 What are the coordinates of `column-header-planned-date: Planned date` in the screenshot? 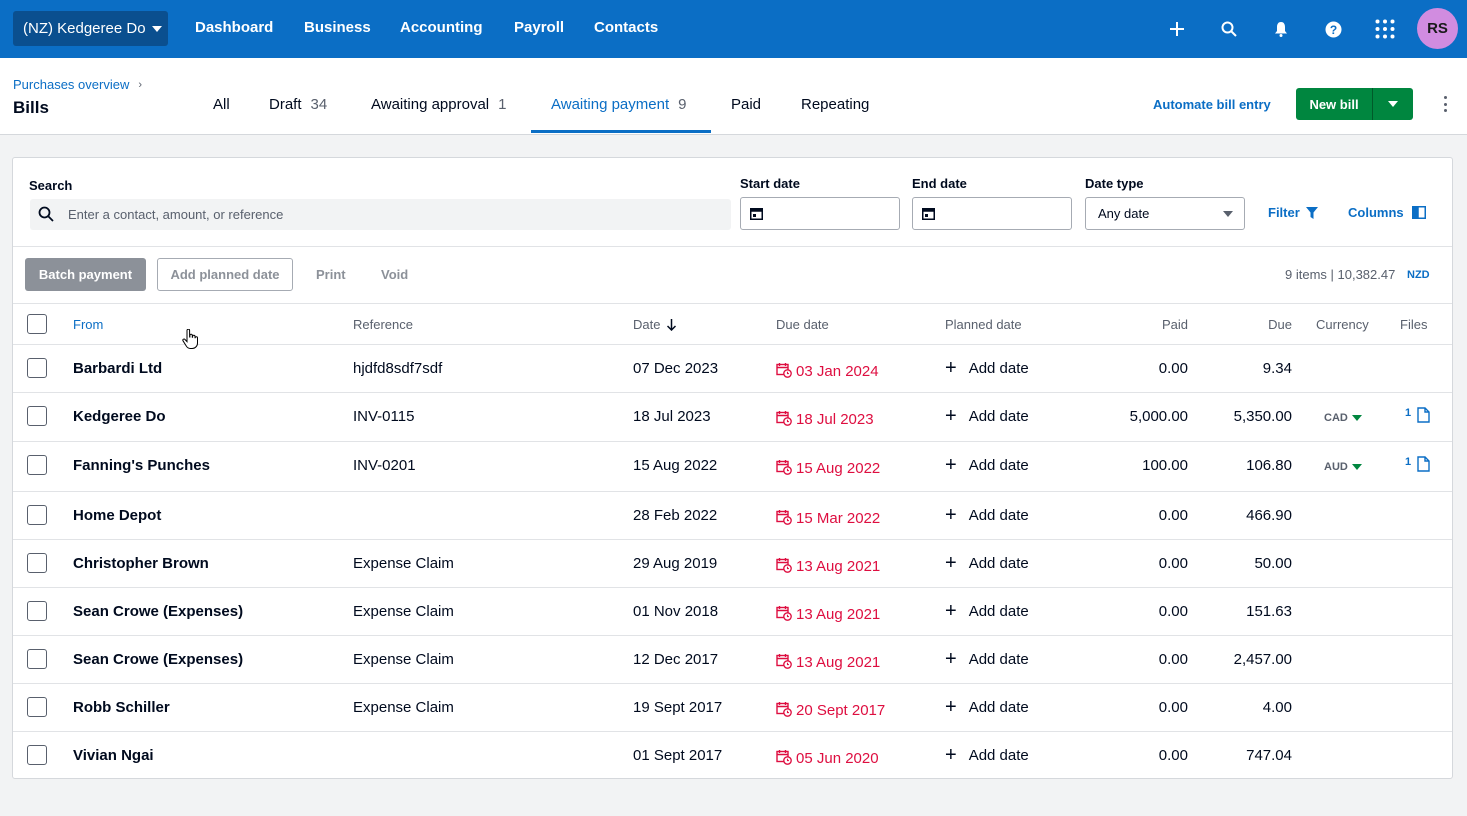 It's located at (983, 324).